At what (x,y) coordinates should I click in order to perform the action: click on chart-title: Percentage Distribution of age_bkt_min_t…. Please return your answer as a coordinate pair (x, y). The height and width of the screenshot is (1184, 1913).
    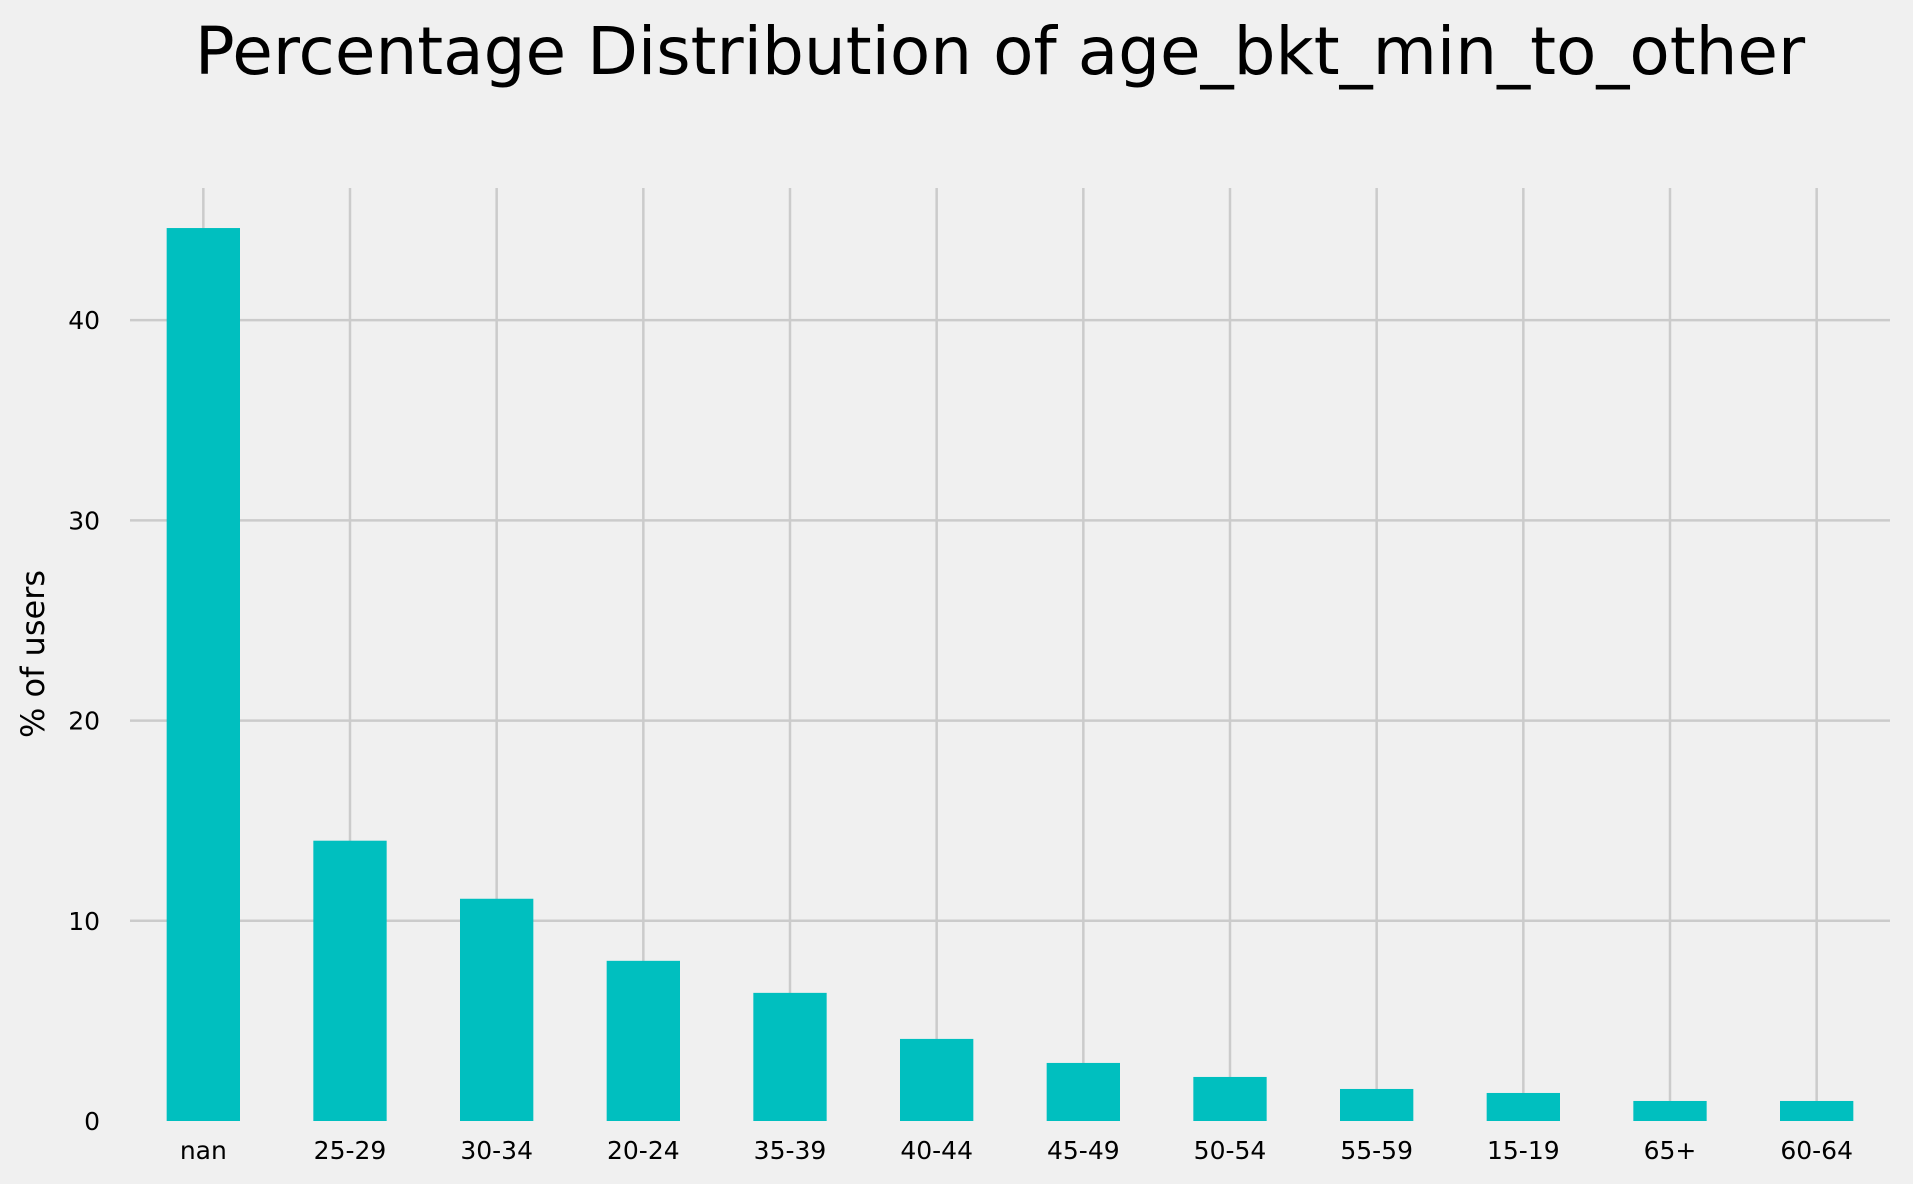
    Looking at the image, I should click on (1000, 51).